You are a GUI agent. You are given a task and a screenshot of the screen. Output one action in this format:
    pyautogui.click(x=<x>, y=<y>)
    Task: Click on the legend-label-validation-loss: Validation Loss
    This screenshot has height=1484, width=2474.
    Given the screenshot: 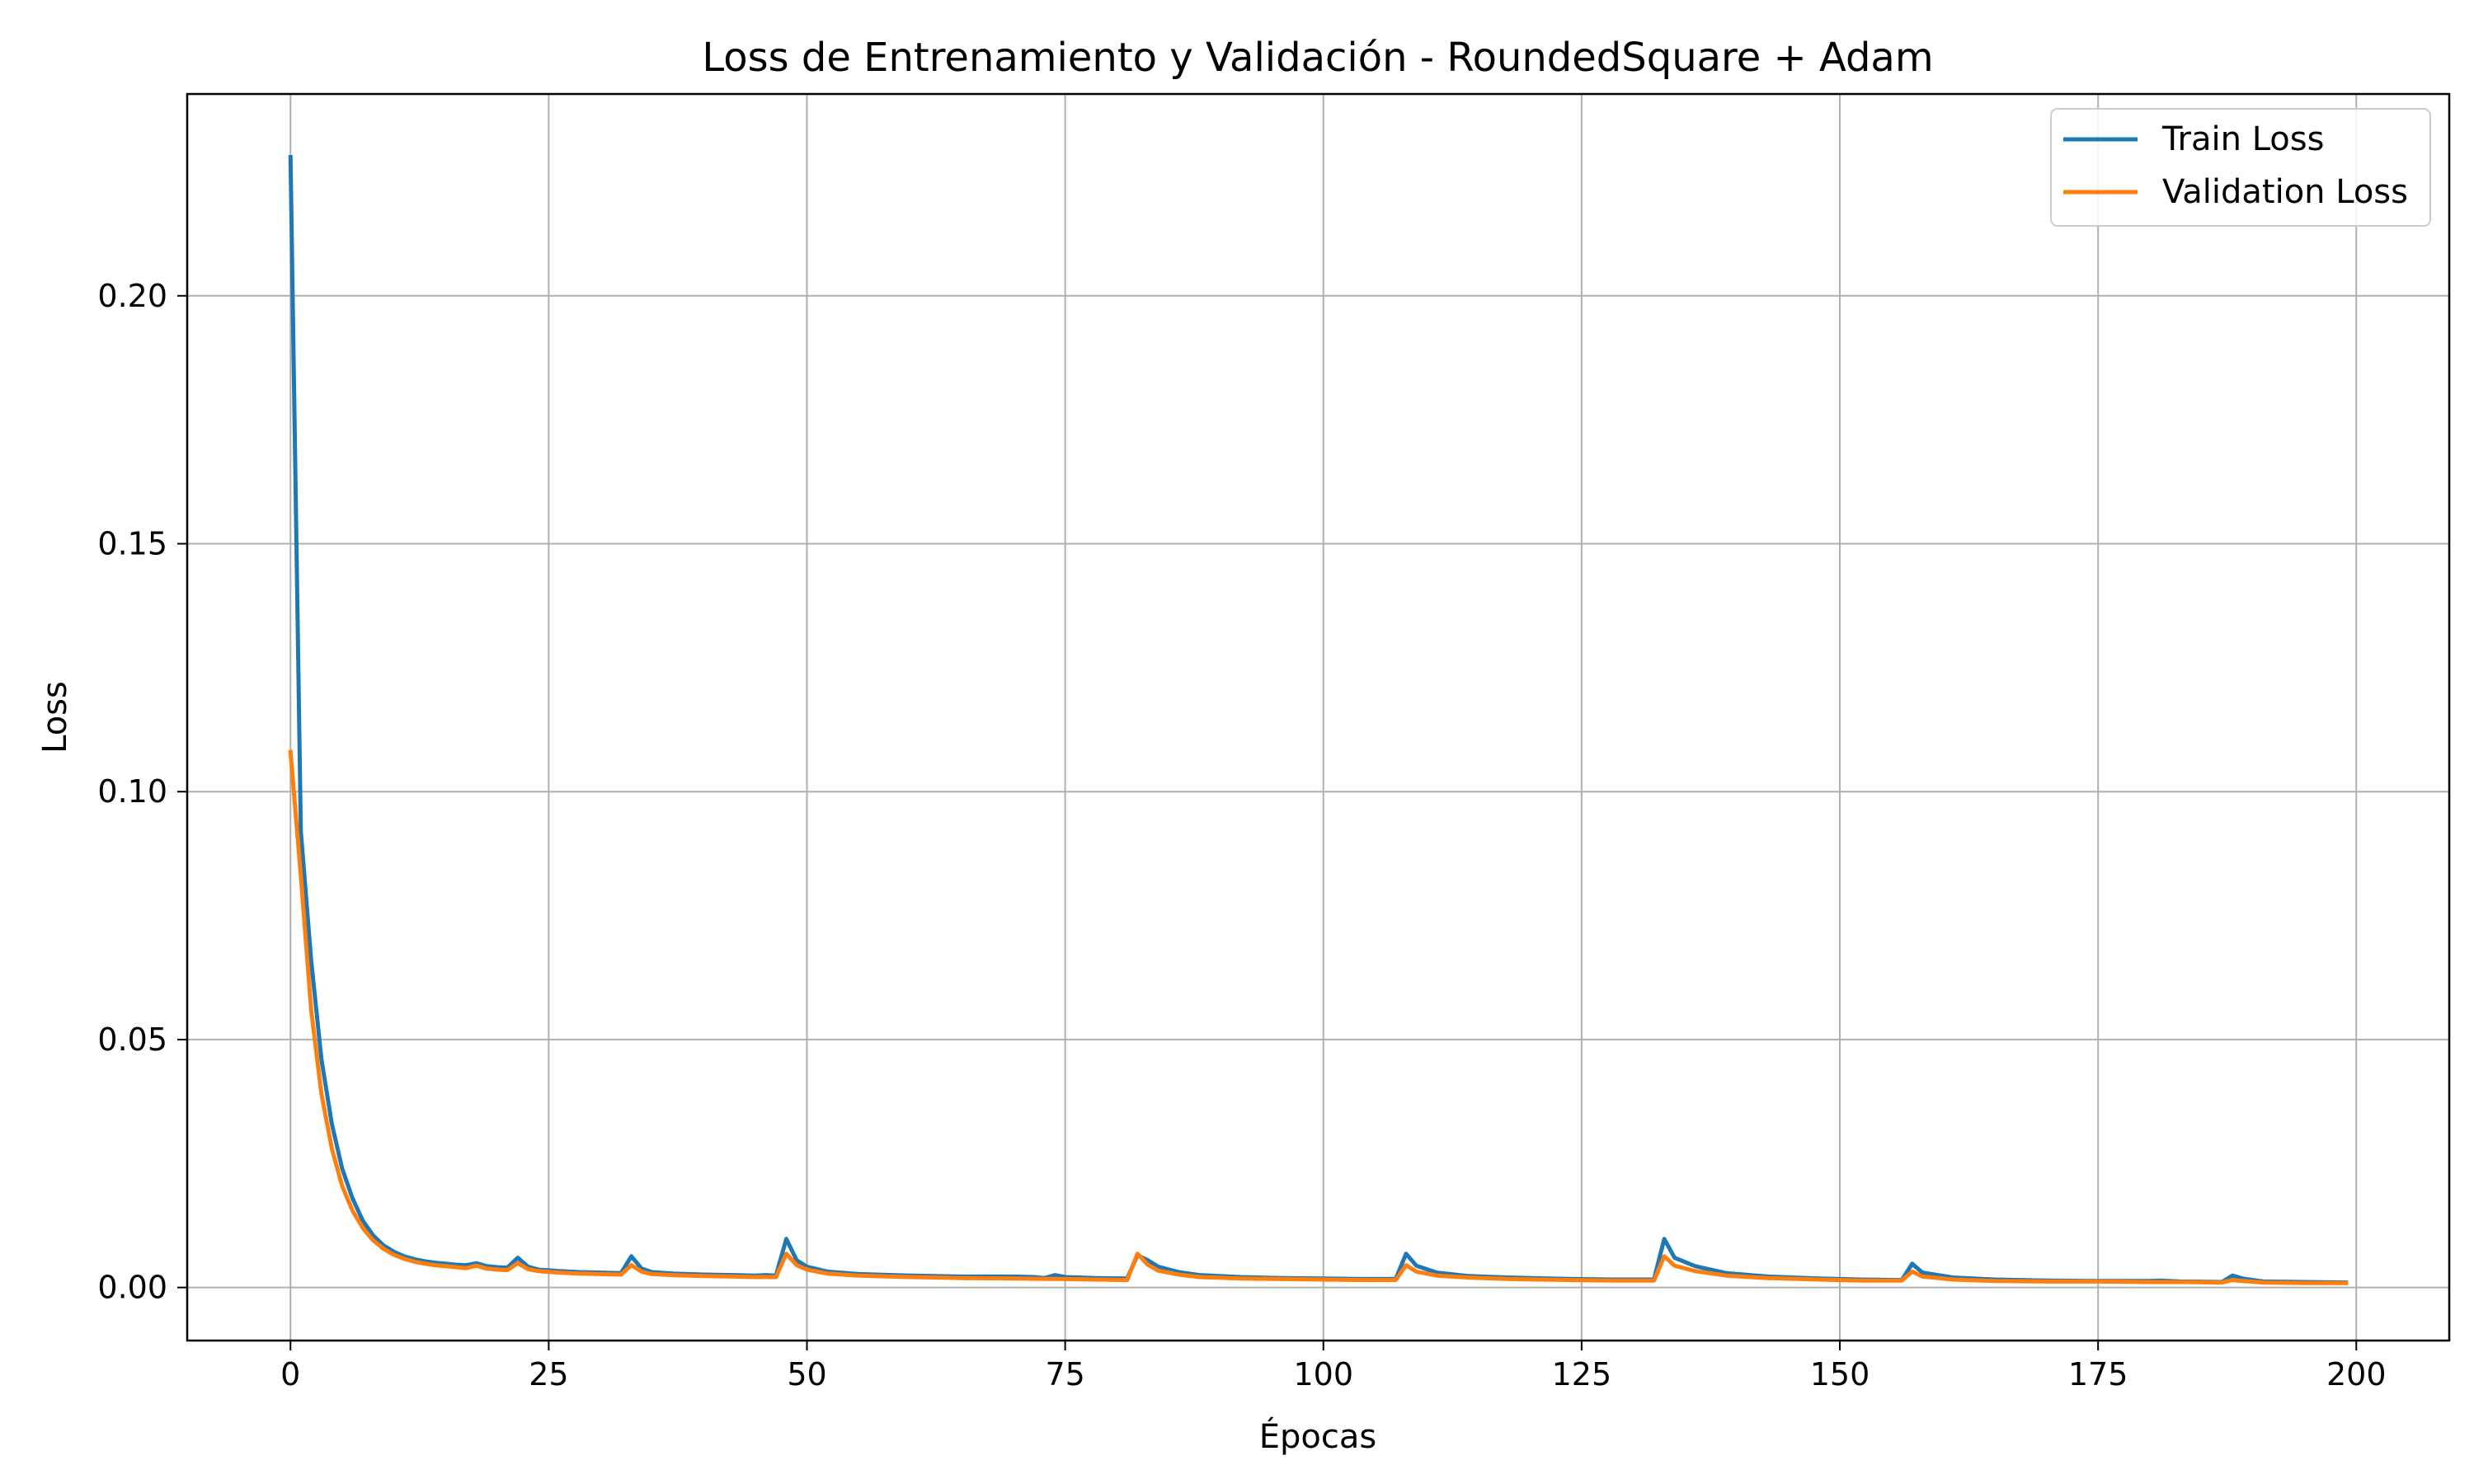 What is the action you would take?
    pyautogui.click(x=2285, y=192)
    